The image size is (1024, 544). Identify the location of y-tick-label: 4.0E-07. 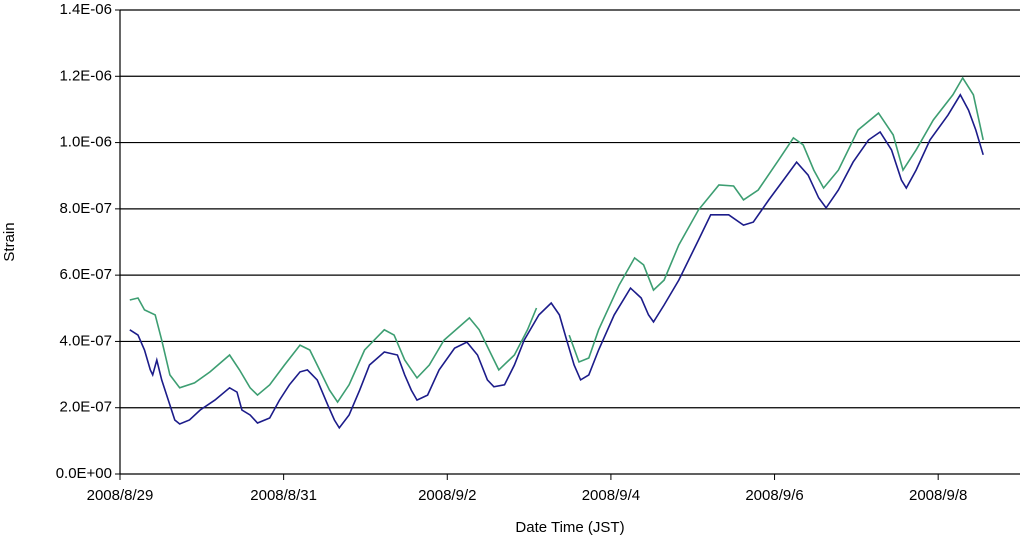
(85, 340).